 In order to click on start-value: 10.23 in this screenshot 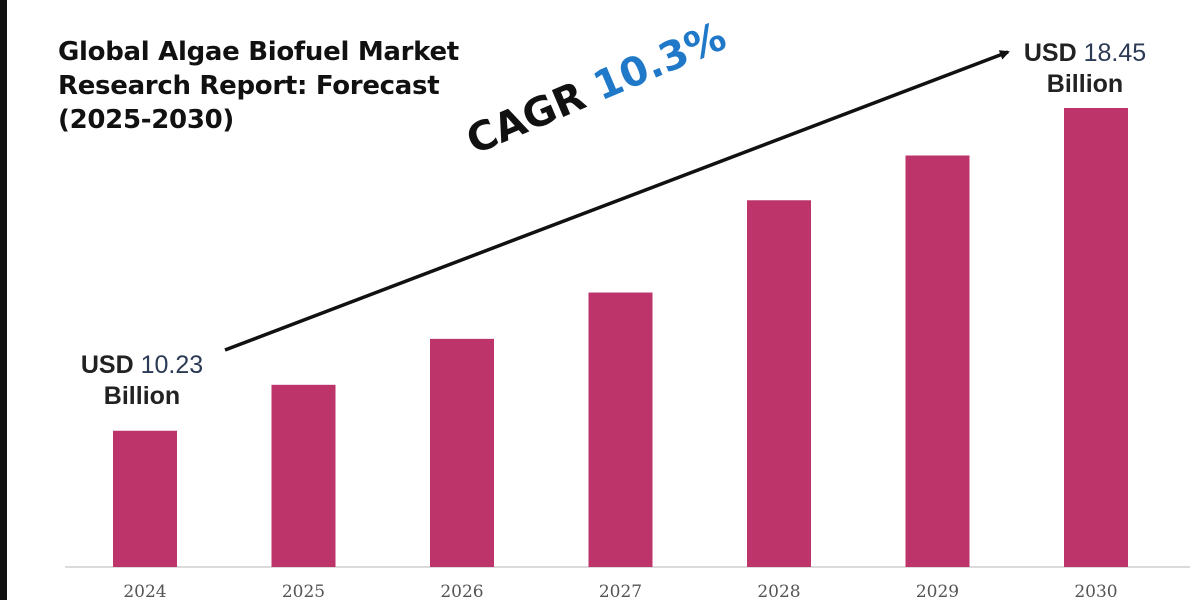, I will do `click(172, 365)`.